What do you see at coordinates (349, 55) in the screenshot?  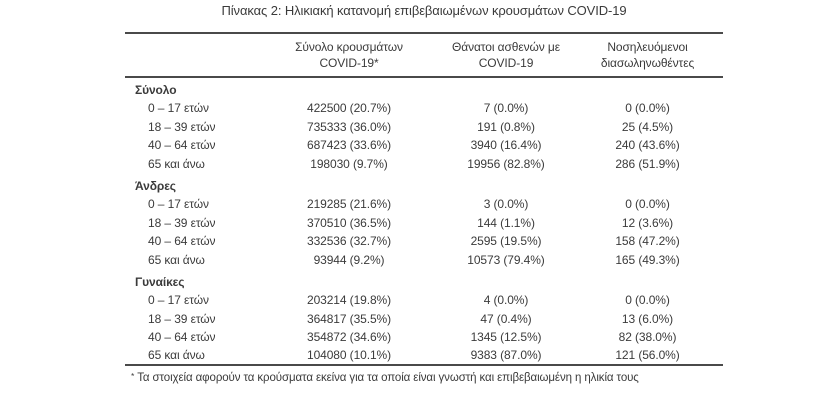 I see `column-header: Σύνολο κρουσμάτων COVID-19*` at bounding box center [349, 55].